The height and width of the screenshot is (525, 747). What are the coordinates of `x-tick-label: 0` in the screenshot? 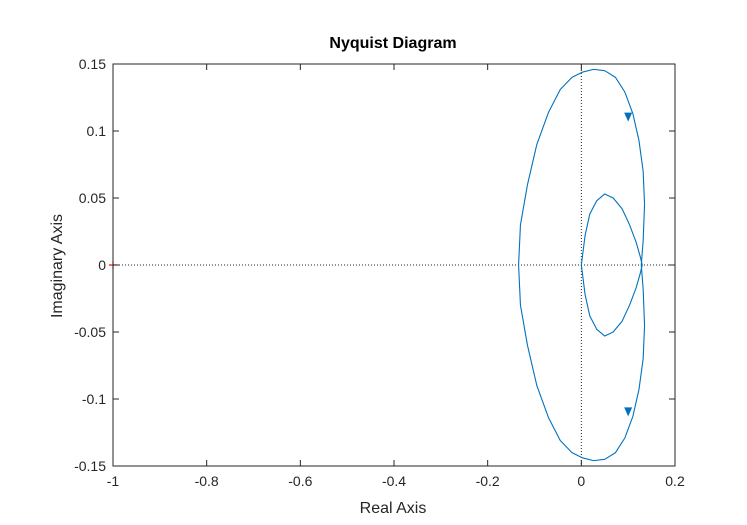 It's located at (581, 481).